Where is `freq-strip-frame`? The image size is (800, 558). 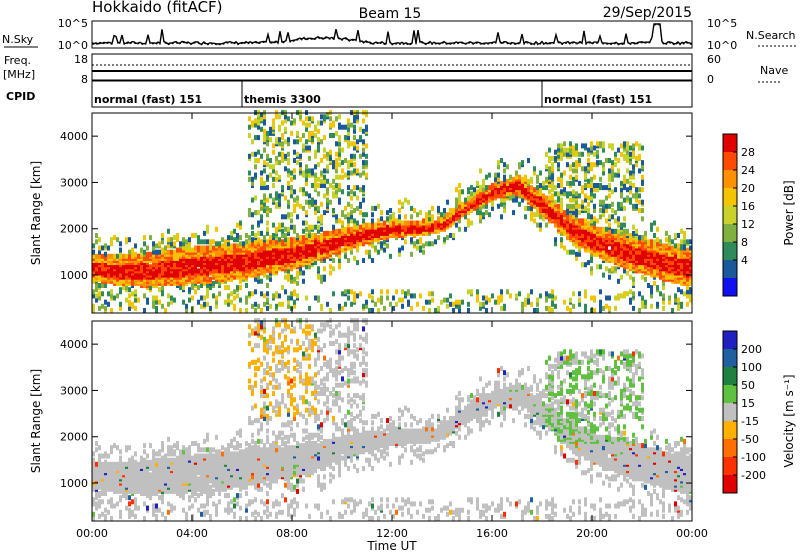
freq-strip-frame is located at coordinates (392, 67).